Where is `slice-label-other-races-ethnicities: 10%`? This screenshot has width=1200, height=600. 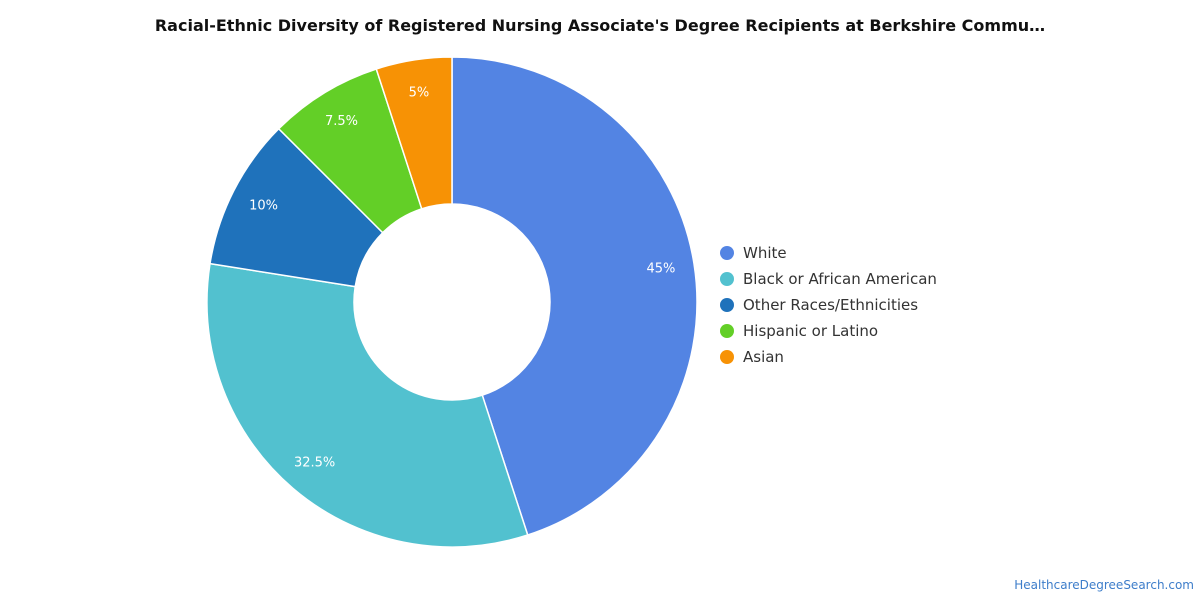
slice-label-other-races-ethnicities: 10% is located at coordinates (263, 205).